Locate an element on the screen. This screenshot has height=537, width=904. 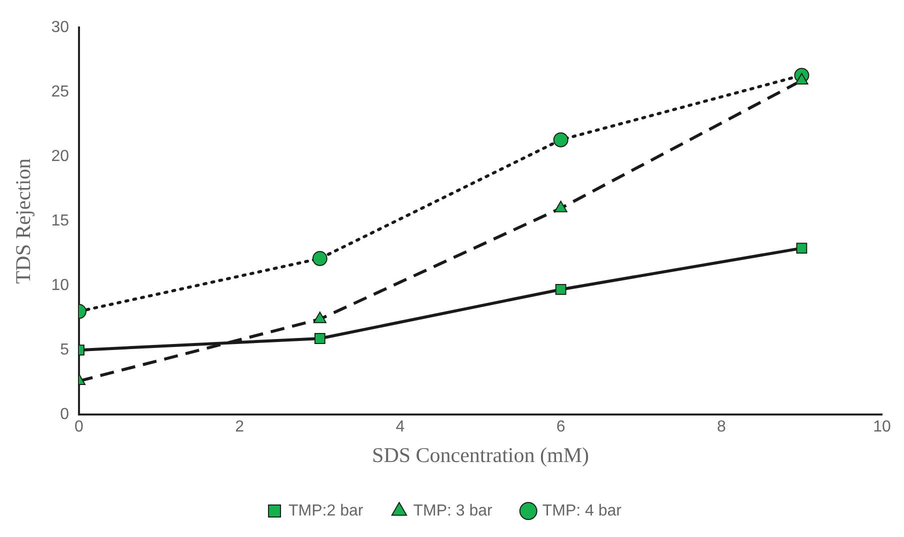
y-axis-title: TDS Rejection is located at coordinates (23, 221).